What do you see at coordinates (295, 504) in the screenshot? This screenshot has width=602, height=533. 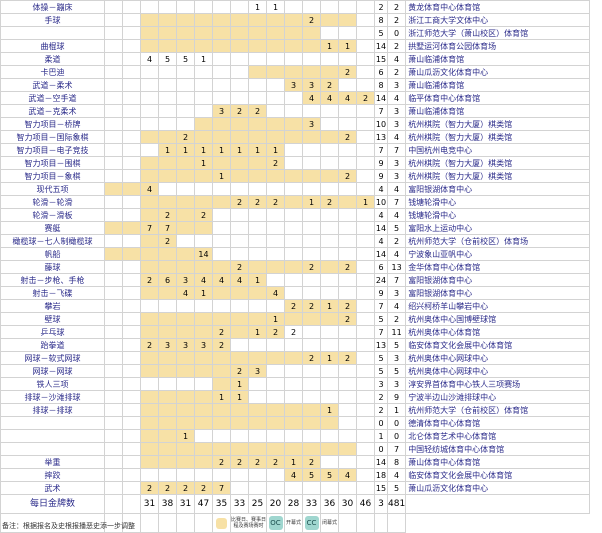 I see `summary-row: 每日金牌数 31 38 31 47 35 33 25 20 28 33 36 30 46 3 481` at bounding box center [295, 504].